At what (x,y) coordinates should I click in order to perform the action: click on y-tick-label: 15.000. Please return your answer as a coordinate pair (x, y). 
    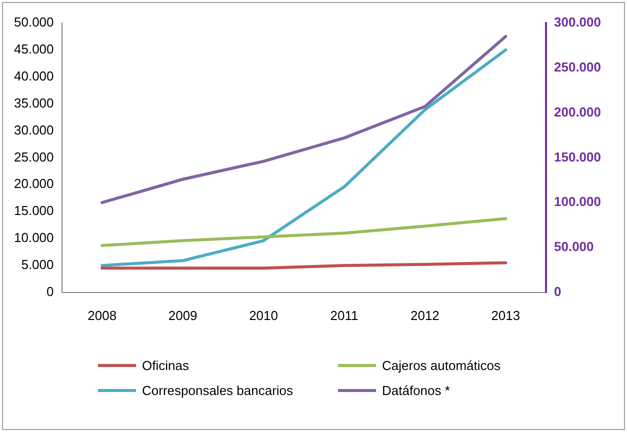
    Looking at the image, I should click on (34, 210).